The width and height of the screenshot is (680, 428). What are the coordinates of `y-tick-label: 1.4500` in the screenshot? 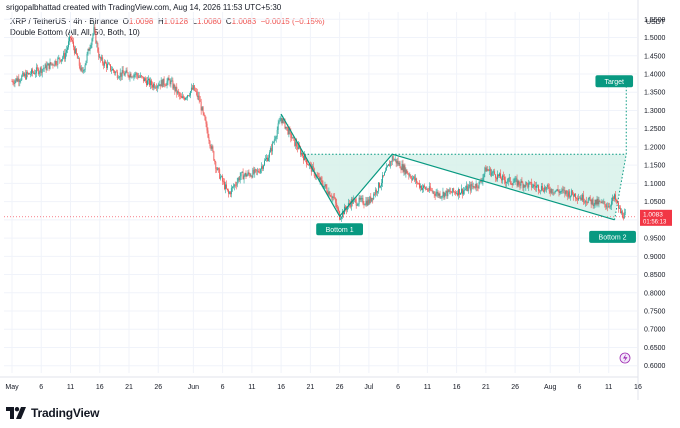 It's located at (655, 56).